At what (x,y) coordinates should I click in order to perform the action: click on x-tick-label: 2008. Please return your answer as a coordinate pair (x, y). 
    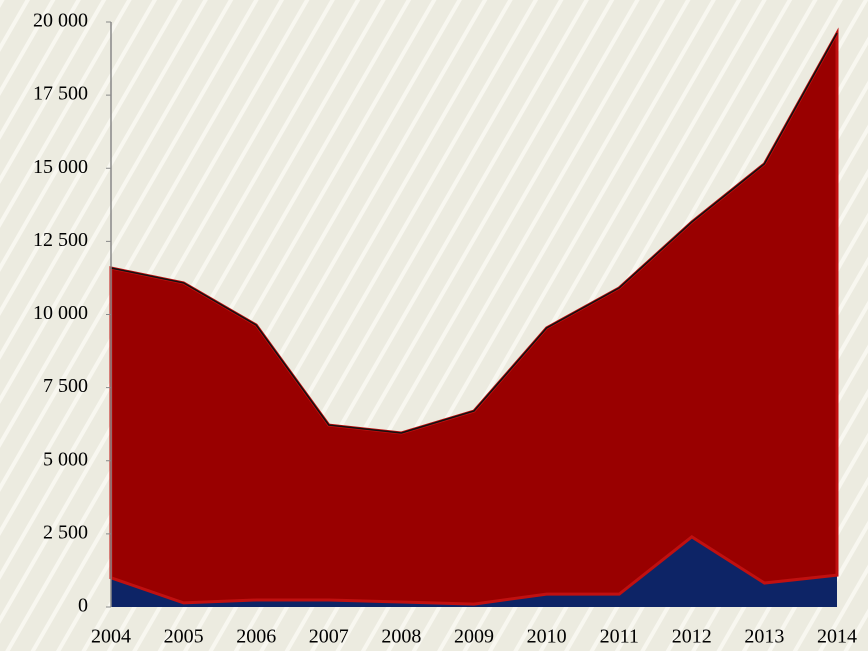
    Looking at the image, I should click on (401, 637).